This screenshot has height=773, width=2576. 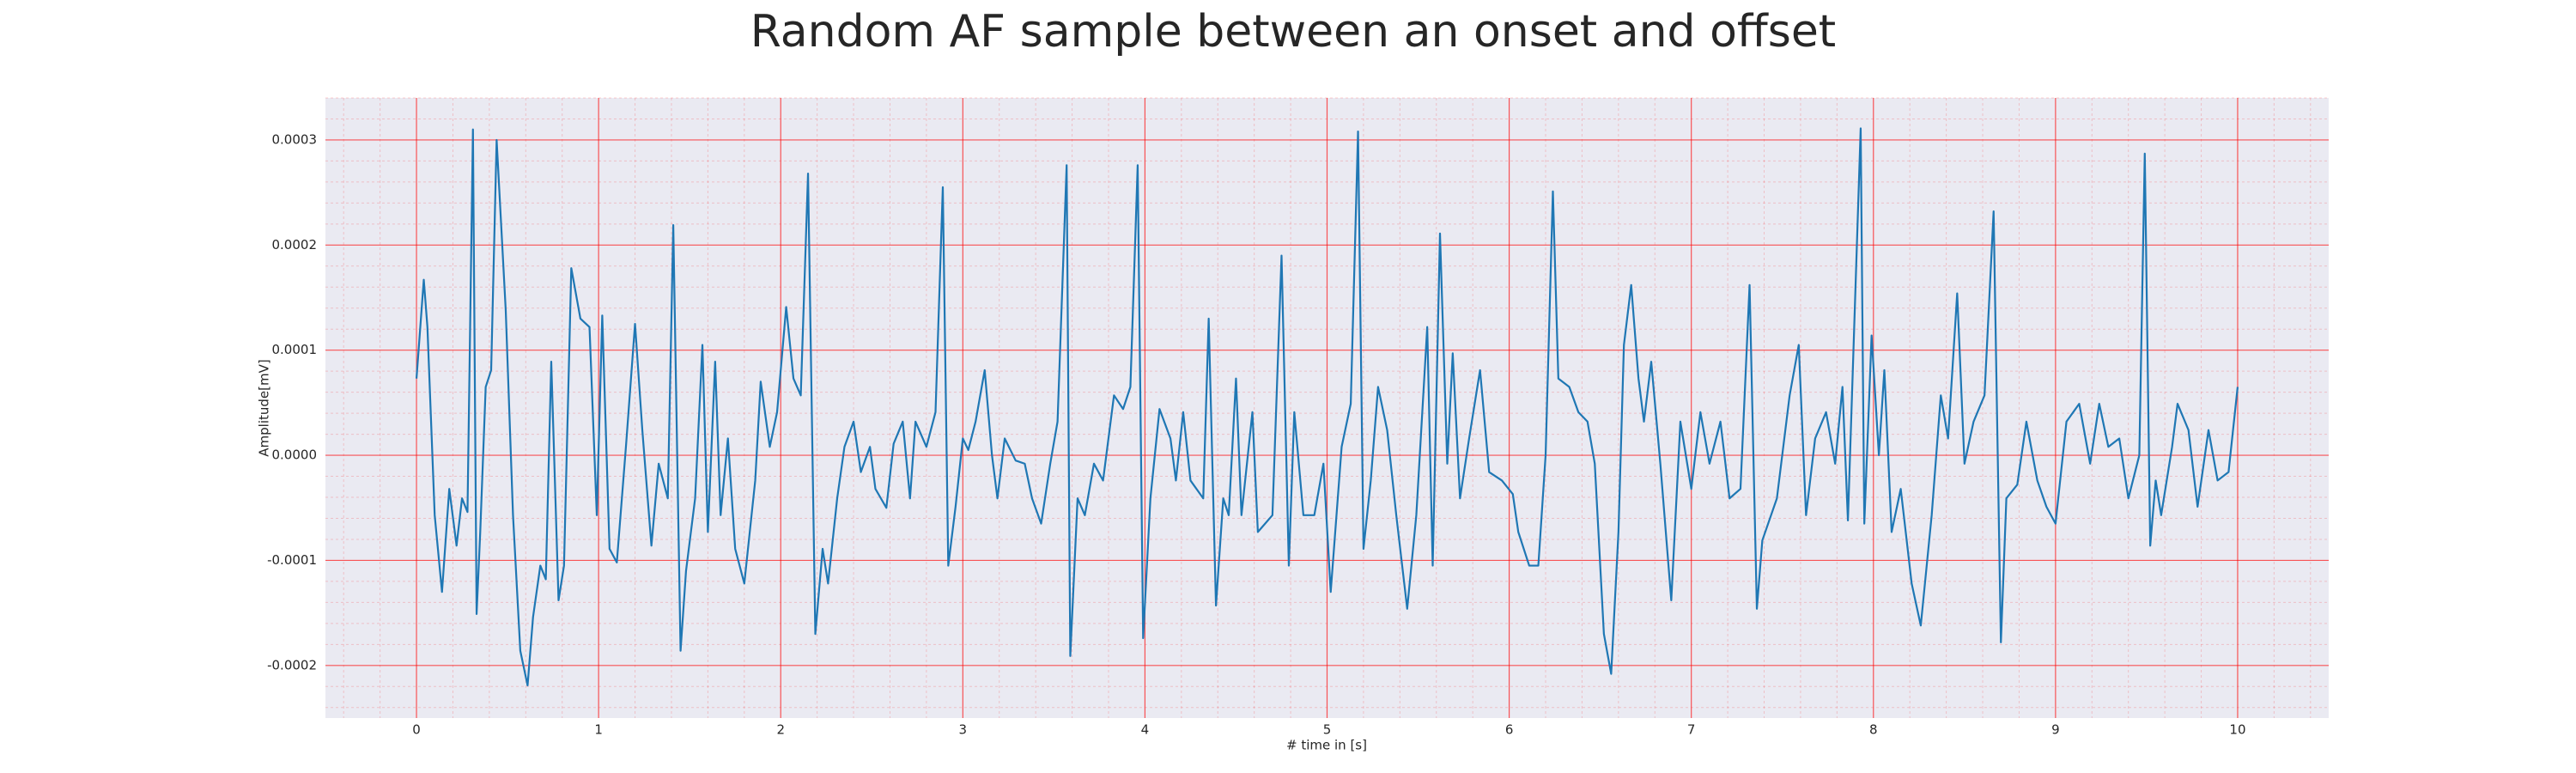 What do you see at coordinates (1692, 730) in the screenshot?
I see `x-tick-label: 7` at bounding box center [1692, 730].